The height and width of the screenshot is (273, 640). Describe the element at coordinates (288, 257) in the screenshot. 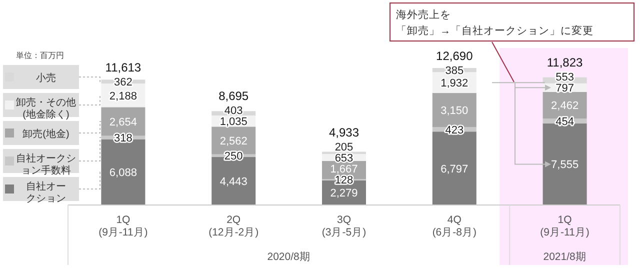

I see `text: 2020/8期` at that location.